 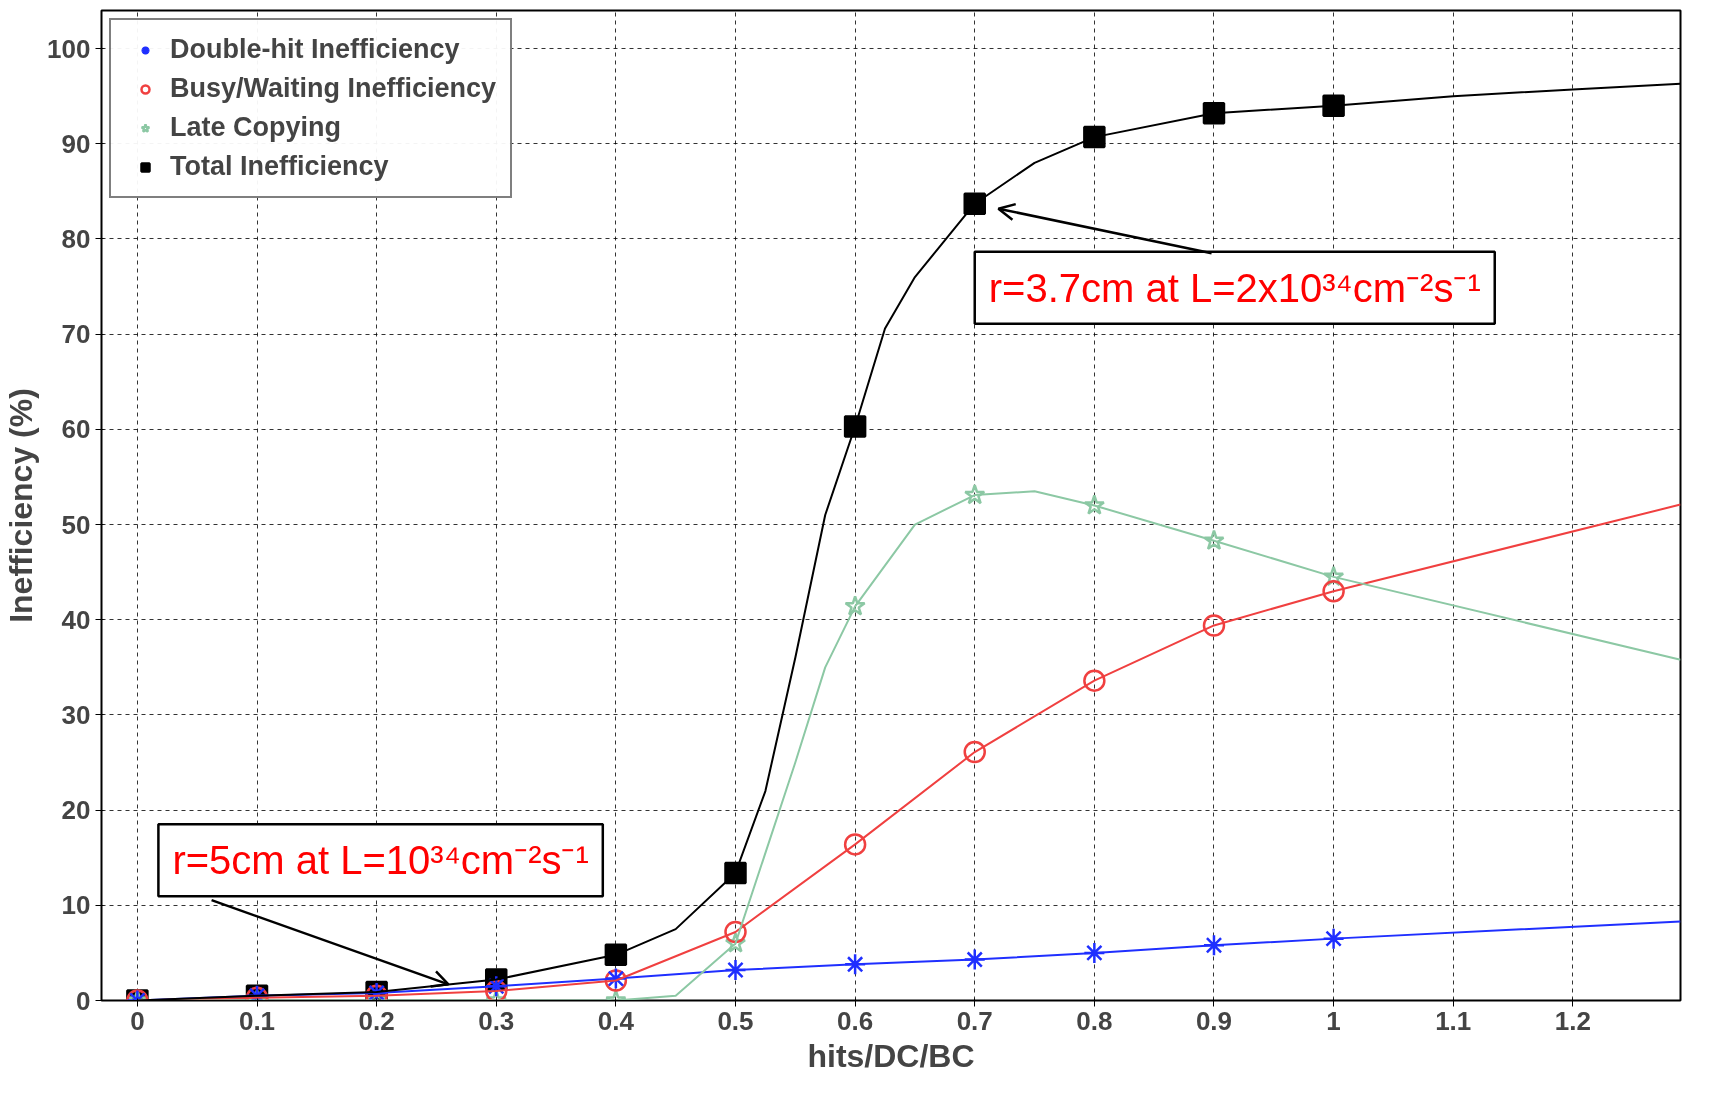 What do you see at coordinates (891, 1055) in the screenshot?
I see `x-axis-title: hits/DC/BC` at bounding box center [891, 1055].